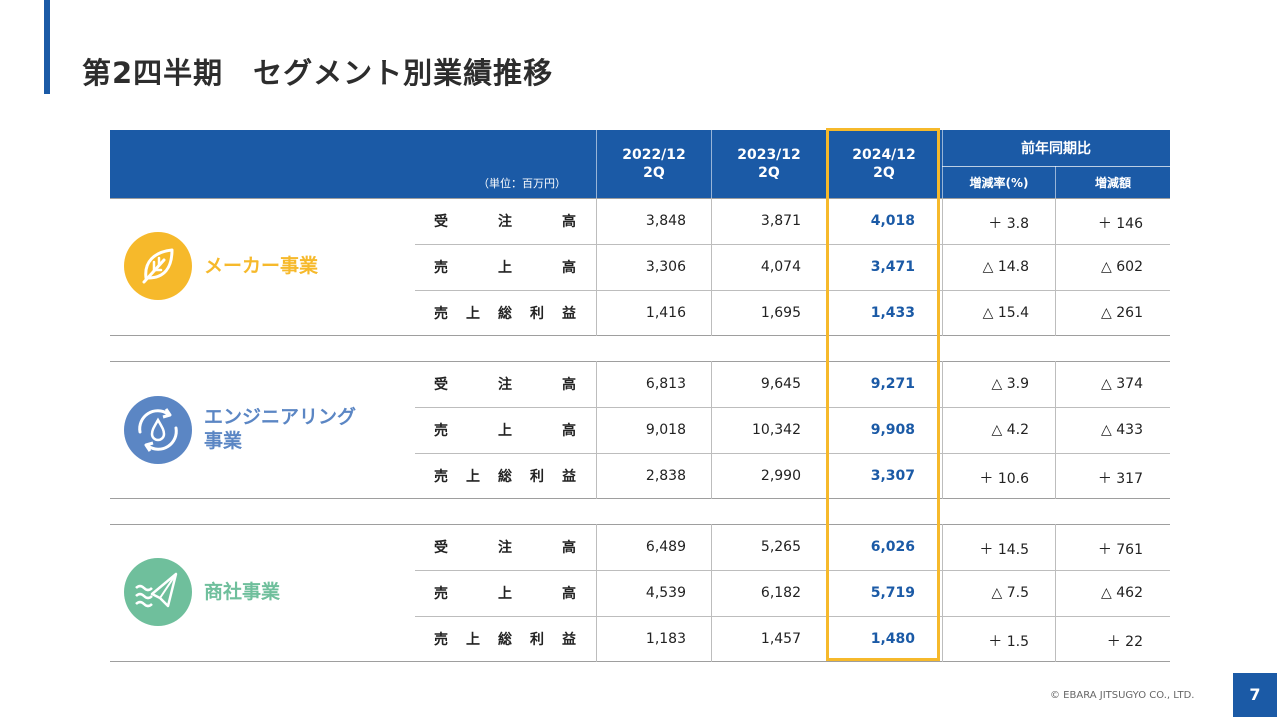 The image size is (1277, 717). I want to click on value-2023: 5,265, so click(780, 547).